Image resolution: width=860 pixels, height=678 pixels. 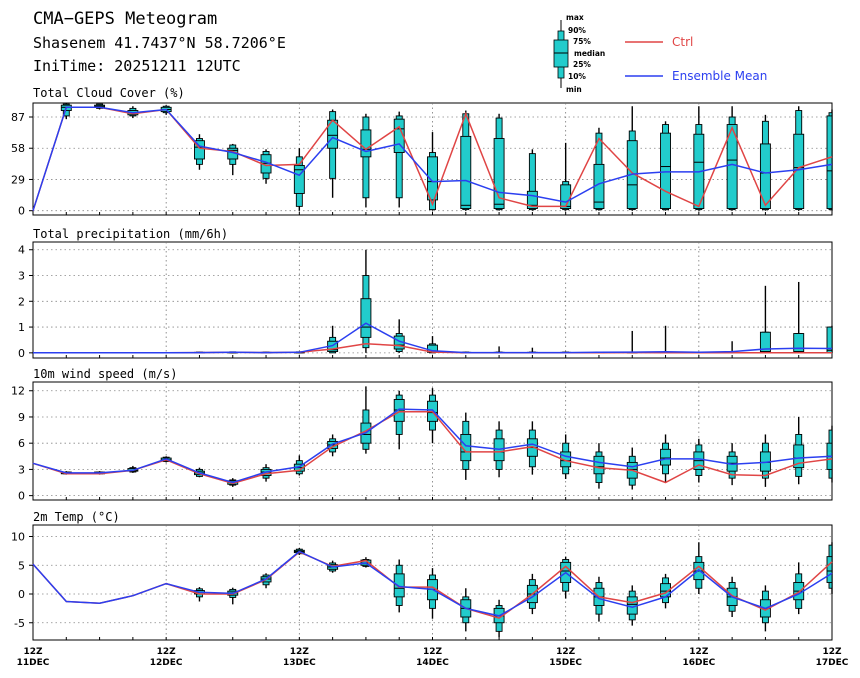 What do you see at coordinates (682, 42) in the screenshot?
I see `legend-ctrl-label: Ctrl` at bounding box center [682, 42].